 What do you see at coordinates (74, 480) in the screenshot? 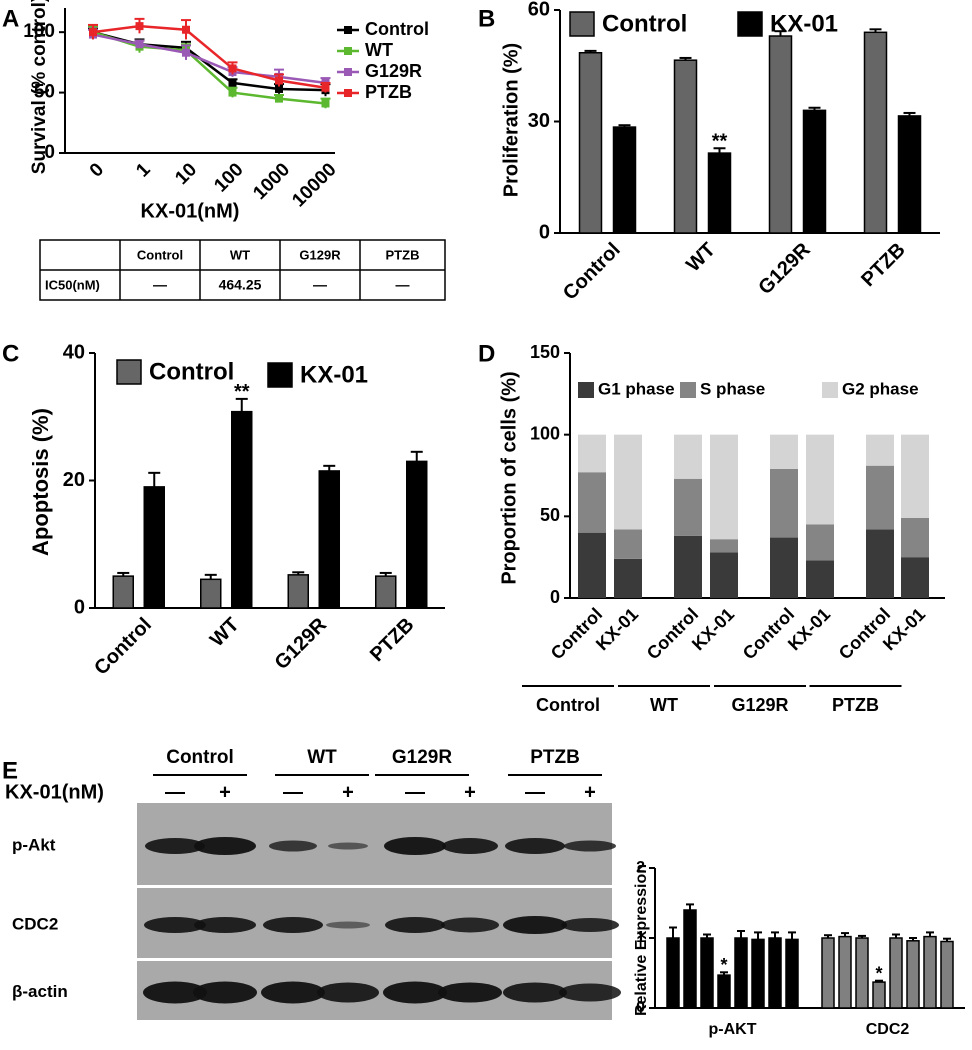
I see `y-tick-label: 20` at bounding box center [74, 480].